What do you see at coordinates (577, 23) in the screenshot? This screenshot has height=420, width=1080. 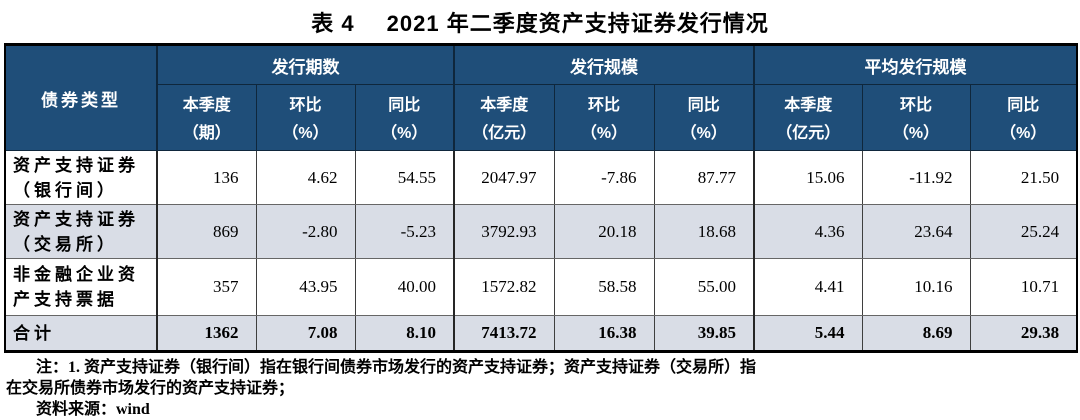 I see `table-title-text: 2021 年二季度资产支持证券发行情况` at bounding box center [577, 23].